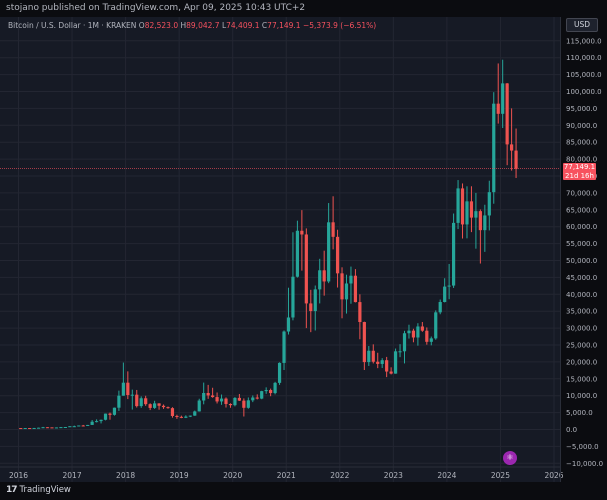 The image size is (607, 500). I want to click on y-tick-label: 35,000.0, so click(581, 312).